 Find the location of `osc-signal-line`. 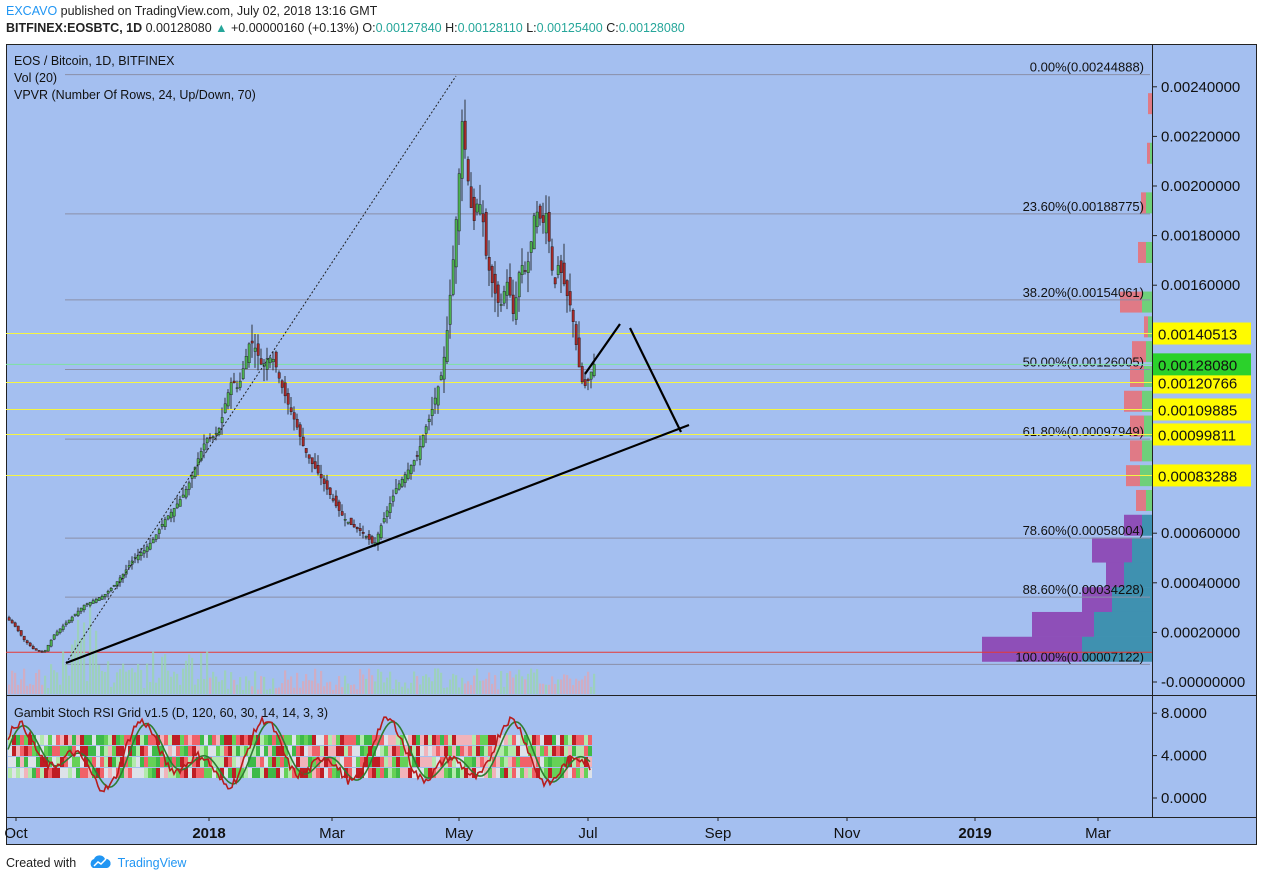

osc-signal-line is located at coordinates (299, 754).